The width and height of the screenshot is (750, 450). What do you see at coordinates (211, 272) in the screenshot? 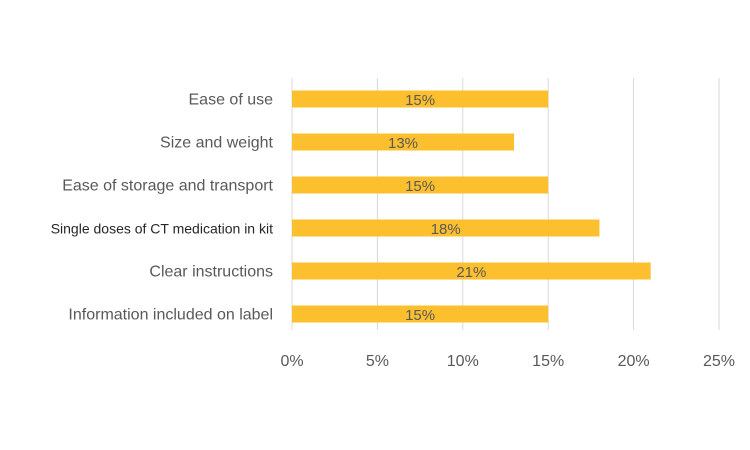
I see `category-label-4: Clear instructions` at bounding box center [211, 272].